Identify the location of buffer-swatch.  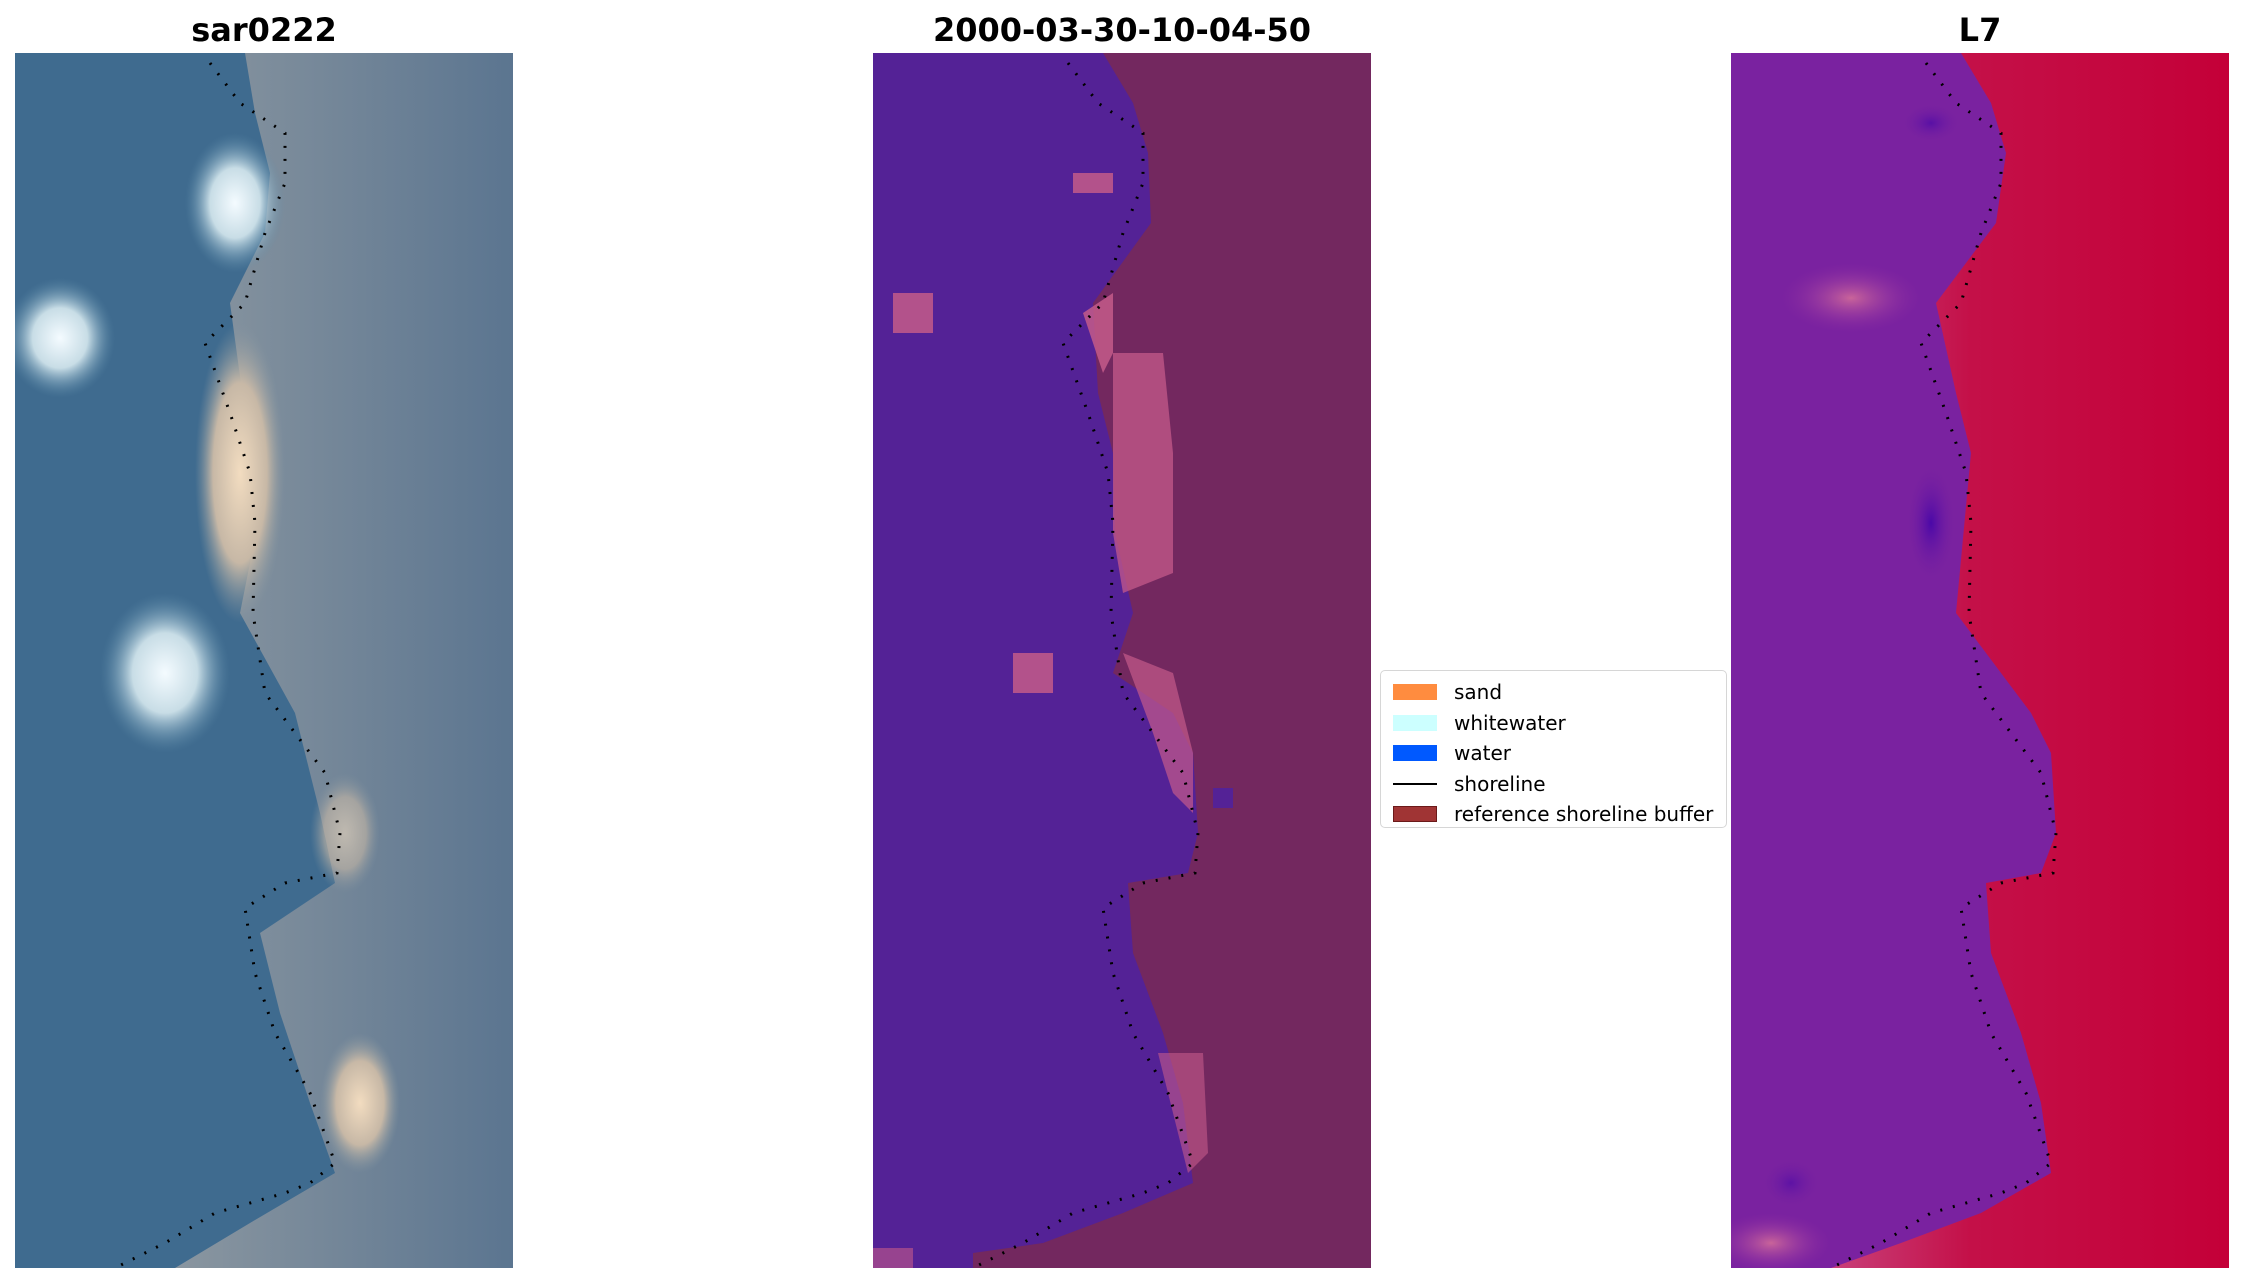
(1415, 814).